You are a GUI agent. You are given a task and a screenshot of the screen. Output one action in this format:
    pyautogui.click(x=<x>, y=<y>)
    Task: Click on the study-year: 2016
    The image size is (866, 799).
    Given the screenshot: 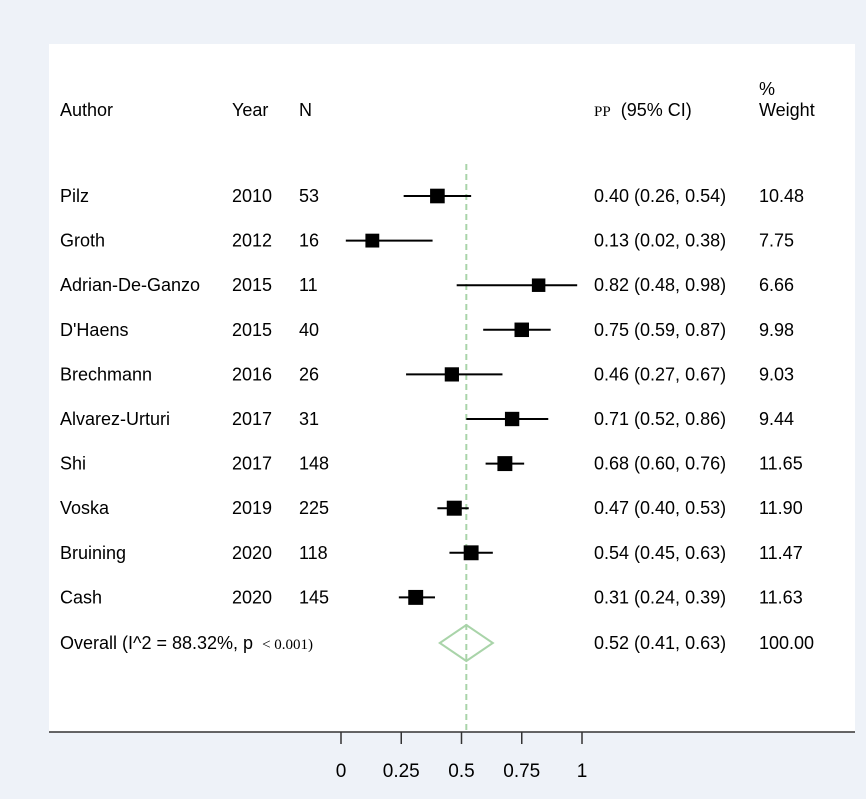 What is the action you would take?
    pyautogui.click(x=252, y=374)
    